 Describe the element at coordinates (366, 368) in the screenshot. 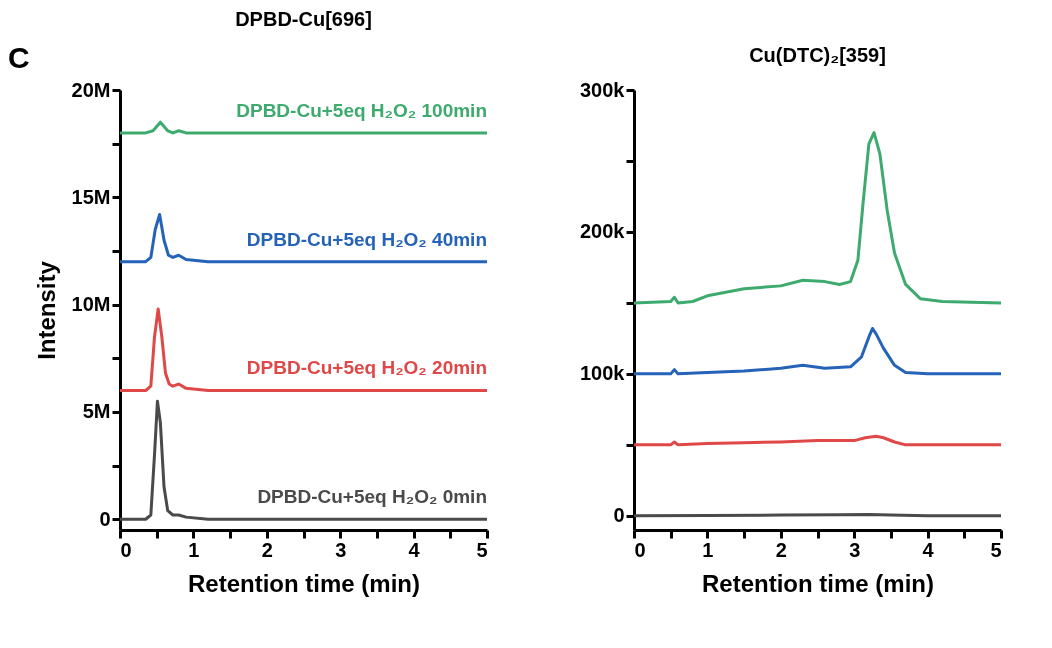

I see `series-label: DPBD-Cu+5eq H₂O₂ 20min` at that location.